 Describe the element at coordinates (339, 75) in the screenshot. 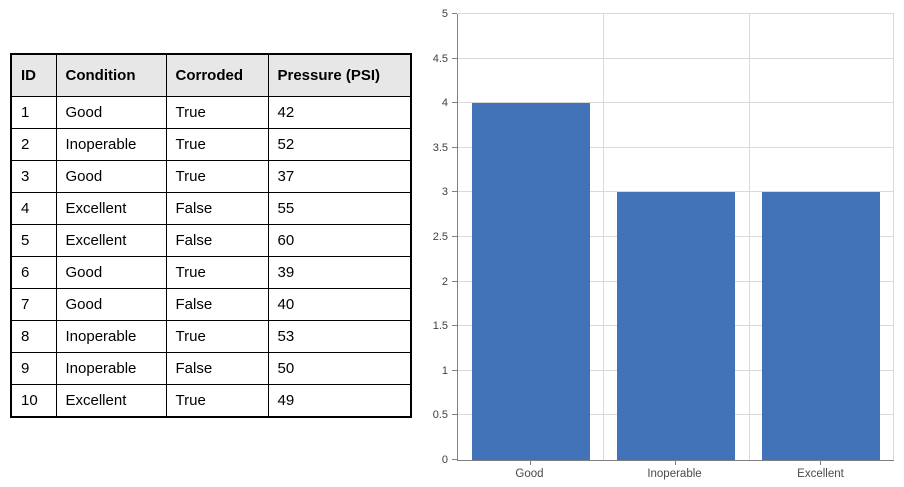

I see `column-header-pressure-psi: Pressure (PSI)` at that location.